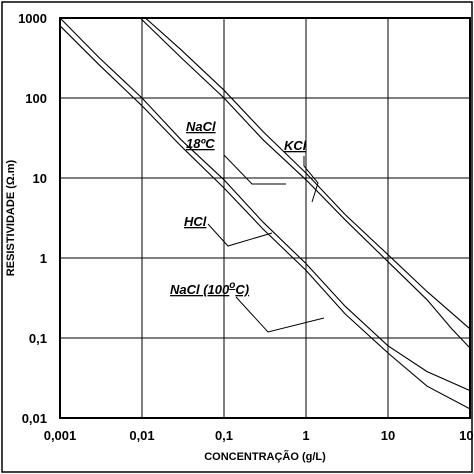  I want to click on leader-hcl, so click(240, 235).